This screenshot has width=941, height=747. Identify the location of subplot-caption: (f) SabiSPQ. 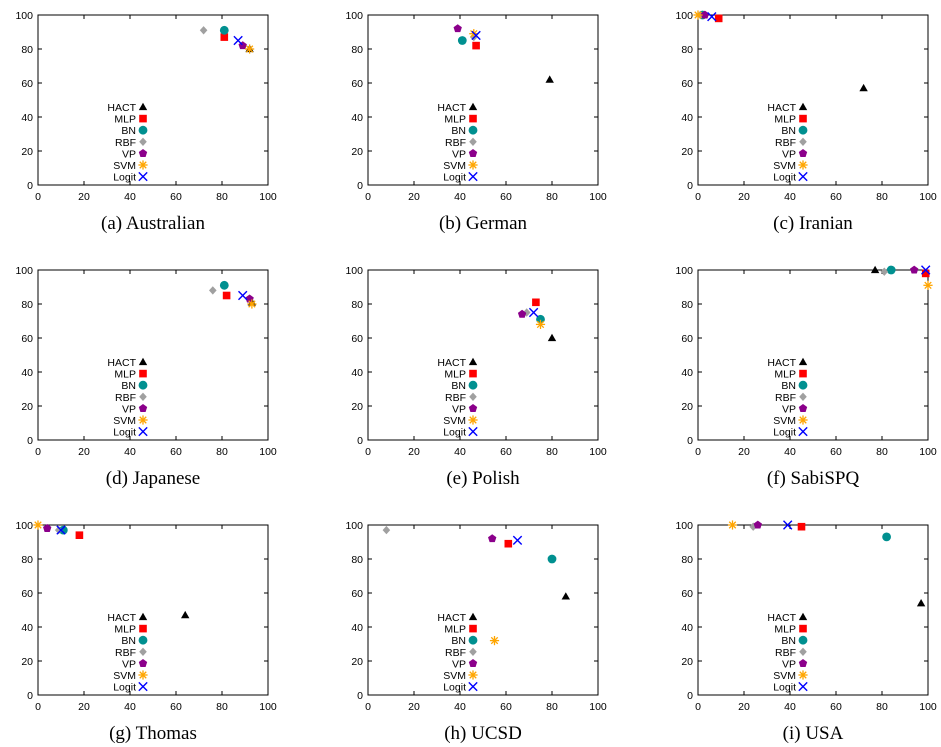
(813, 478).